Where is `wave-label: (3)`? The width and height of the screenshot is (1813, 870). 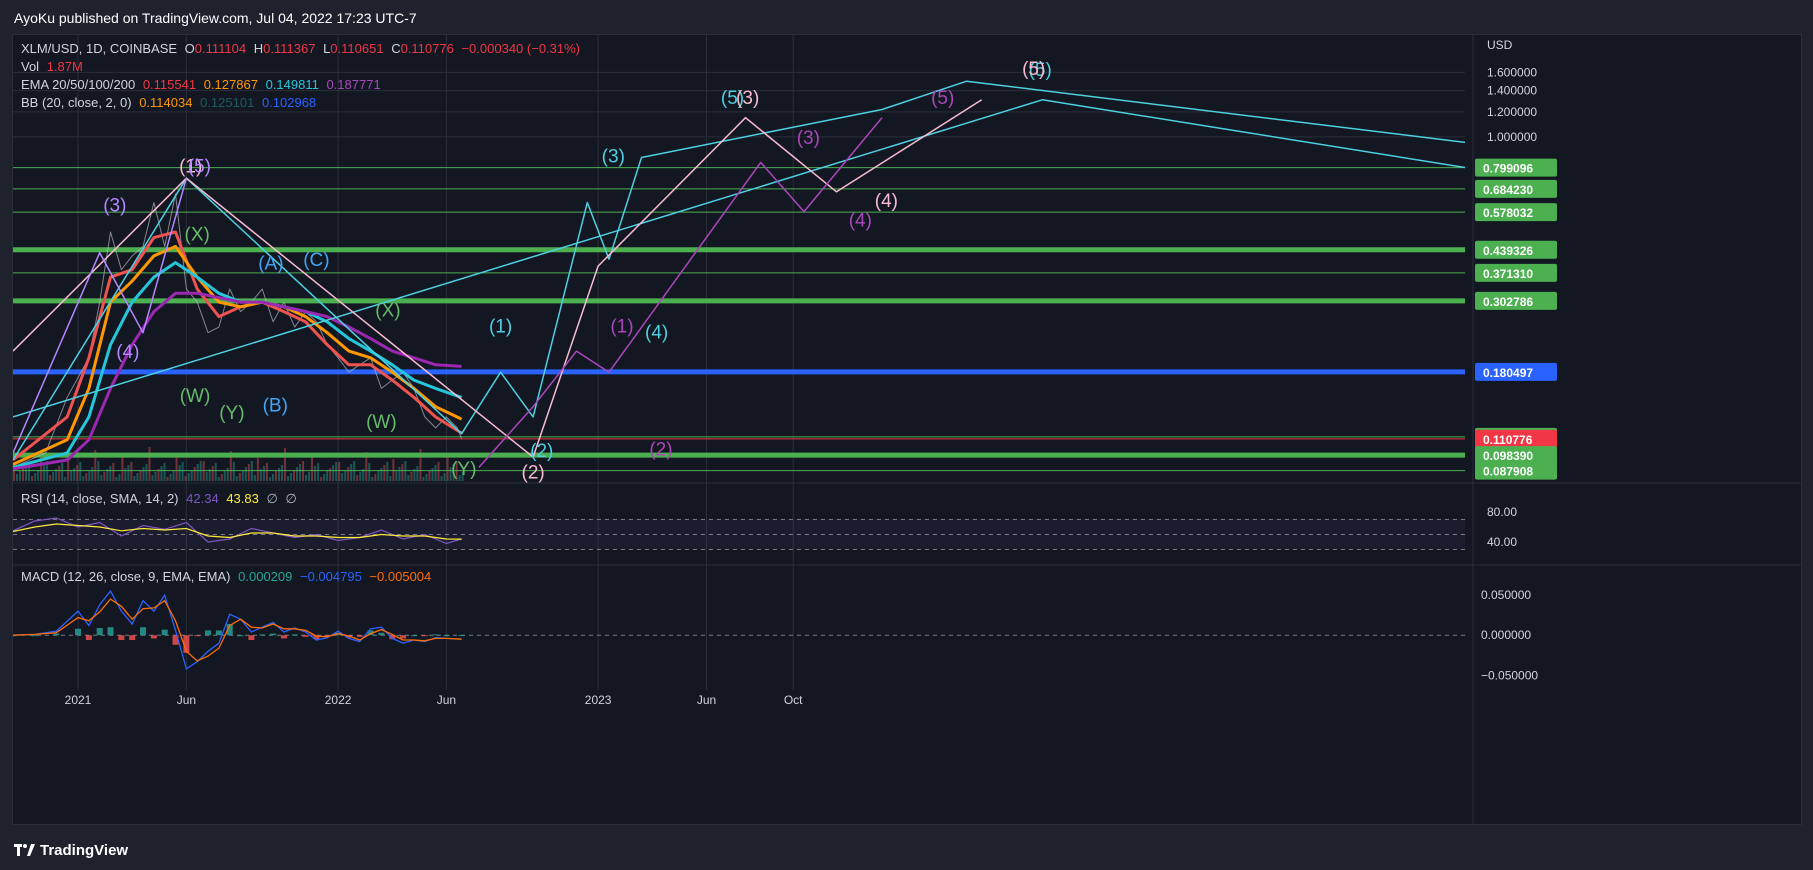
wave-label: (3) is located at coordinates (114, 206).